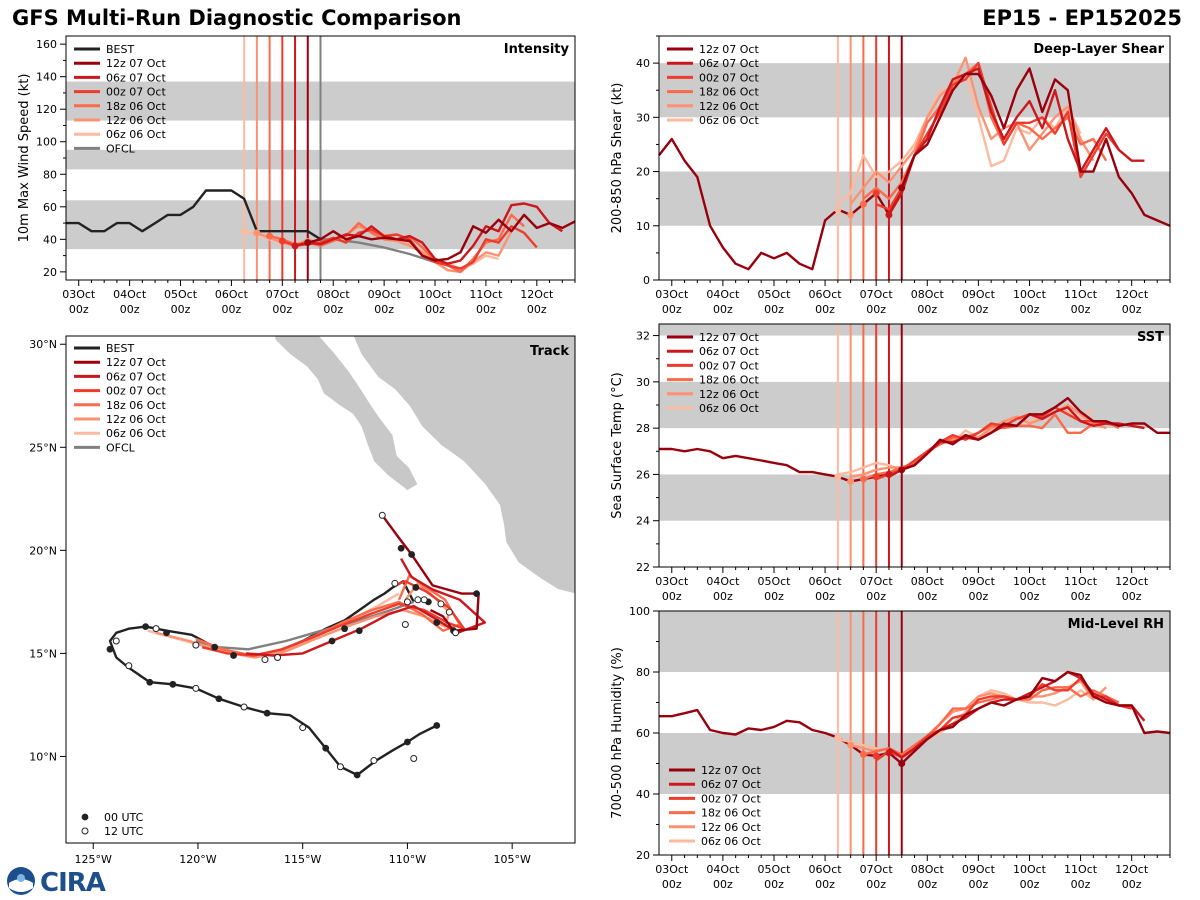 This screenshot has width=1200, height=900. I want to click on y-tick-label: 20°N, so click(43, 550).